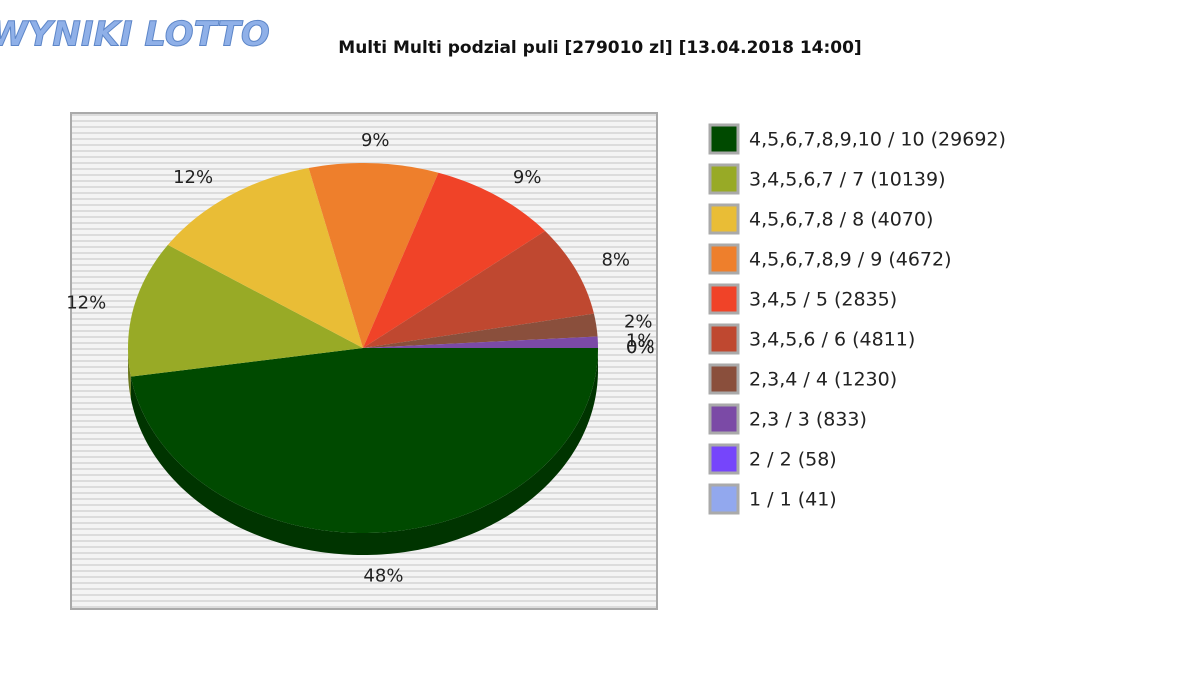  What do you see at coordinates (135, 34) in the screenshot?
I see `logo: WYNIKI LOTTO` at bounding box center [135, 34].